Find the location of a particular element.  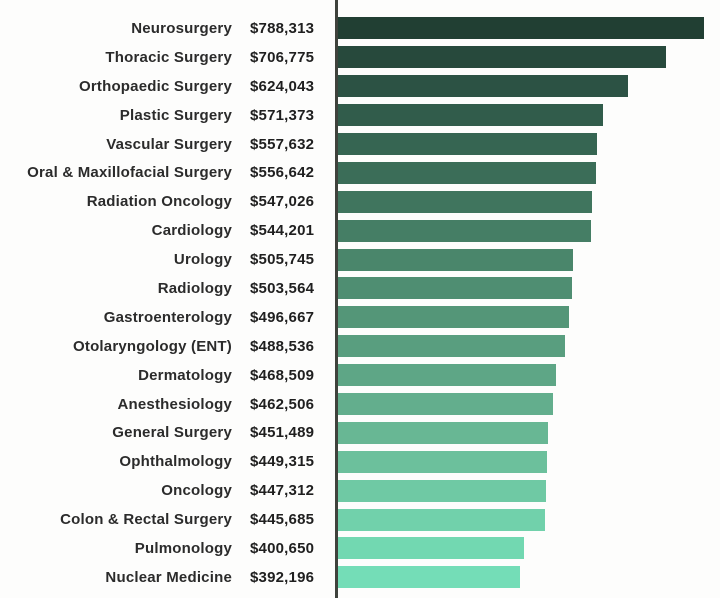

salary-value: $468,509 is located at coordinates (282, 375).